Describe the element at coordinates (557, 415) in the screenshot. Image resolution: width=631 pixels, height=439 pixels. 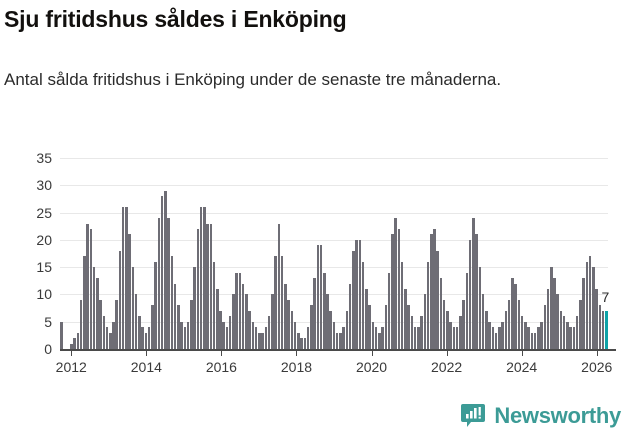
I see `newsworthy-wordmark: Newsworthy` at that location.